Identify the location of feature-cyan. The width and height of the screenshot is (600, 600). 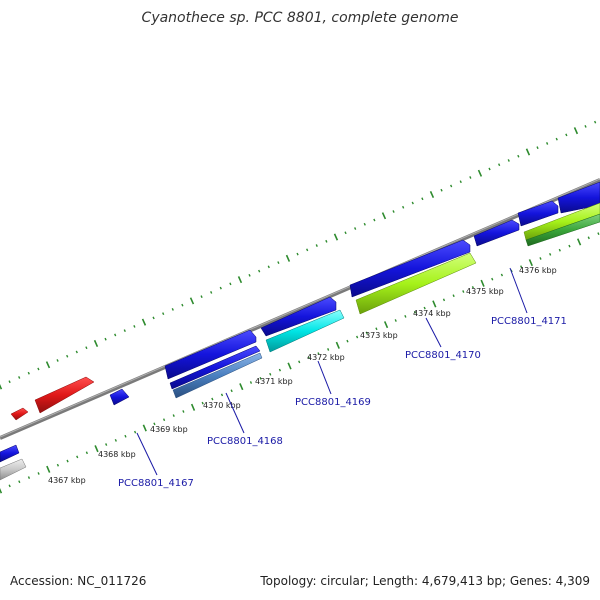
(305, 331).